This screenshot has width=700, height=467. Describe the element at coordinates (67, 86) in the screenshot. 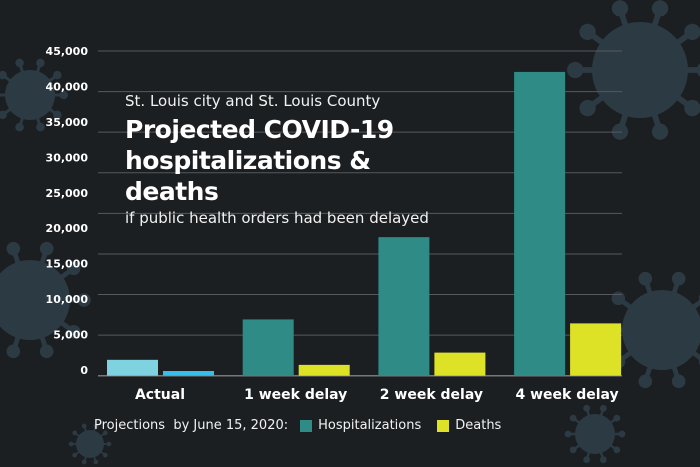

I see `y-tick-label: 40,000` at that location.